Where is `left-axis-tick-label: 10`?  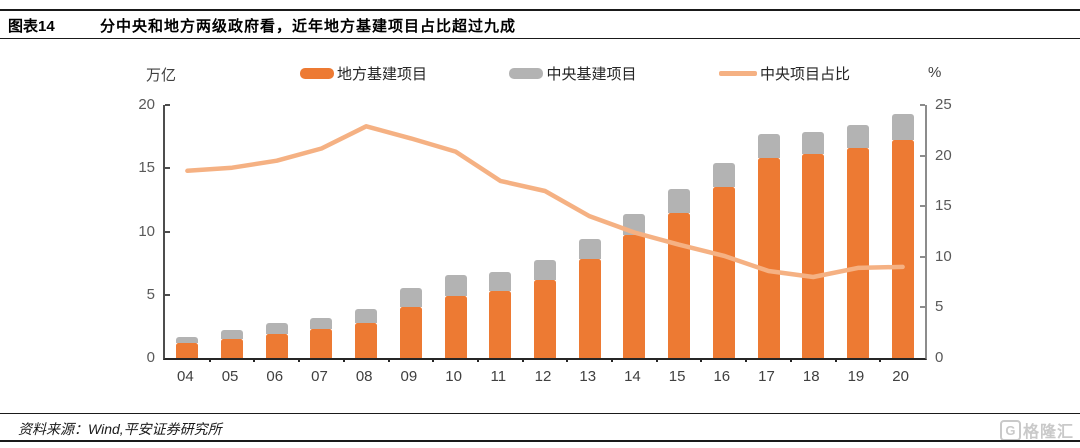 left-axis-tick-label: 10 is located at coordinates (146, 231).